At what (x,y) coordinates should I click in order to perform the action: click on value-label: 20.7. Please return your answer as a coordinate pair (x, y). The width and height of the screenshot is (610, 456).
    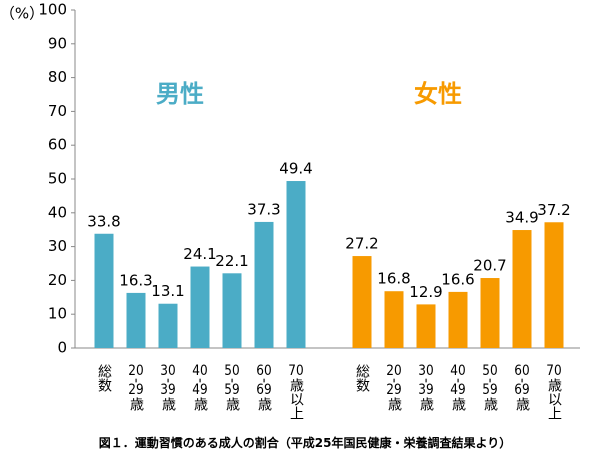
    Looking at the image, I should click on (489, 266).